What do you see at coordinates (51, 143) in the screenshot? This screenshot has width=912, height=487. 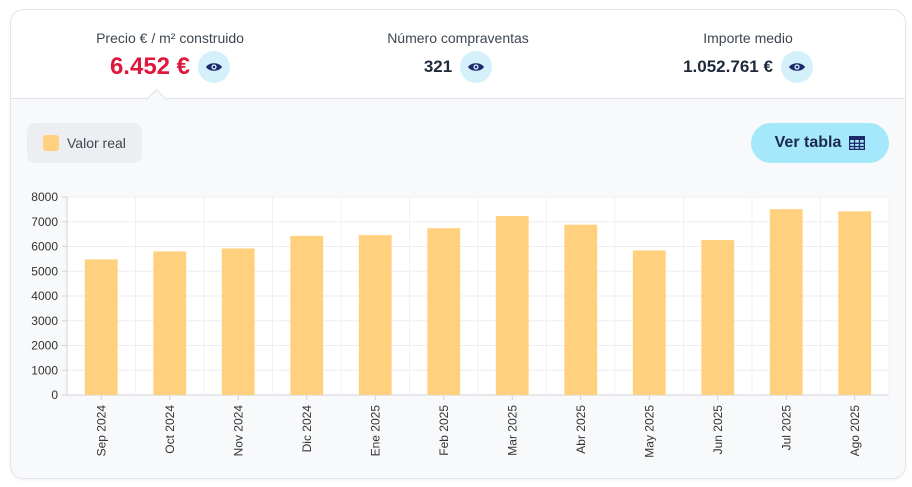 I see `legend-swatch` at bounding box center [51, 143].